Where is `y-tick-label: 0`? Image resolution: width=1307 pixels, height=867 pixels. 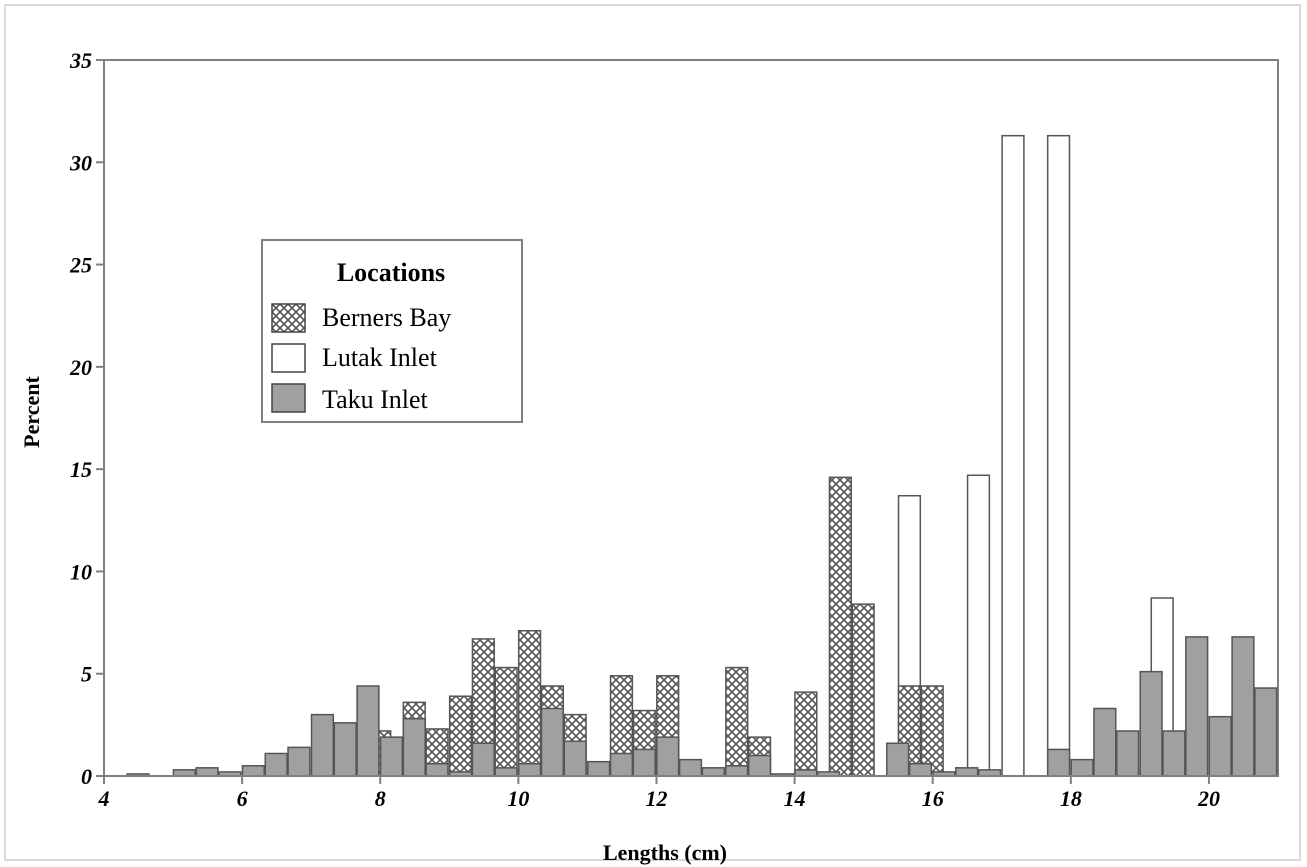
y-tick-label: 0 is located at coordinates (86, 776).